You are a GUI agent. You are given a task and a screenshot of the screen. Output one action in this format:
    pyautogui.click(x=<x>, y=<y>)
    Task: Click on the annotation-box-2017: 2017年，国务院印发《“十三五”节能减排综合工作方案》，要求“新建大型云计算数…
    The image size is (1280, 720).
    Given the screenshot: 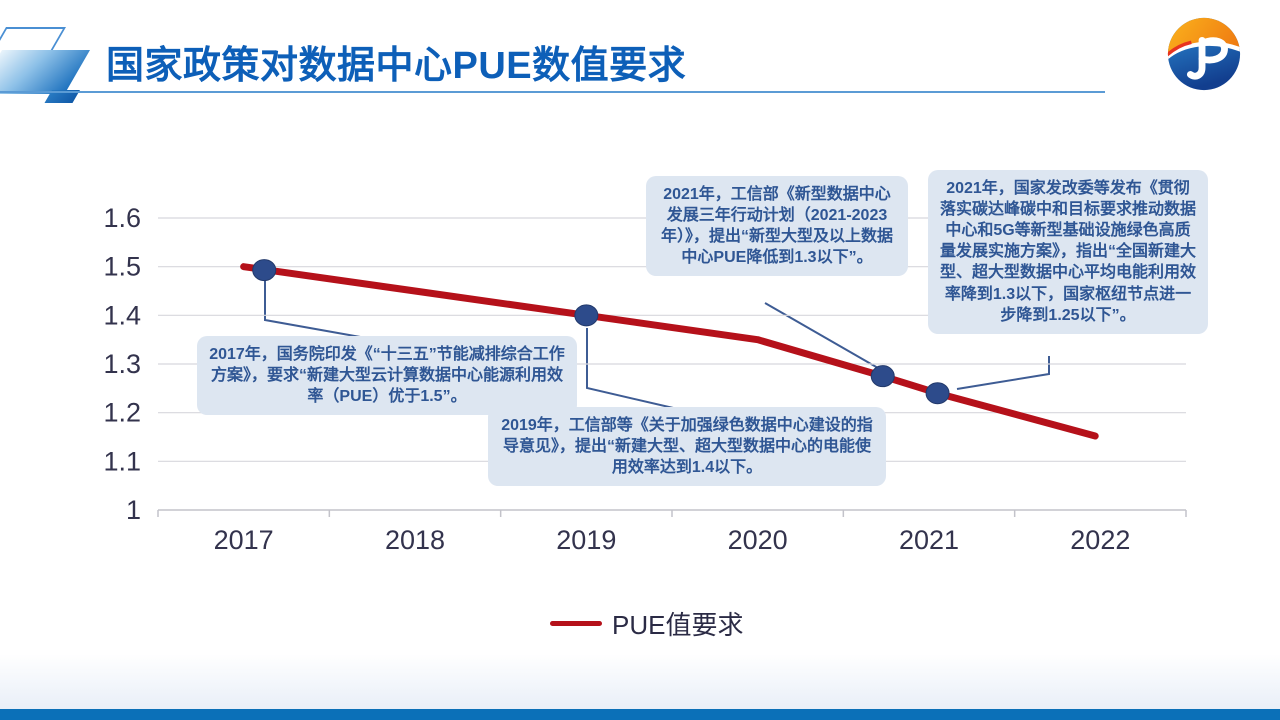 What is the action you would take?
    pyautogui.click(x=387, y=376)
    